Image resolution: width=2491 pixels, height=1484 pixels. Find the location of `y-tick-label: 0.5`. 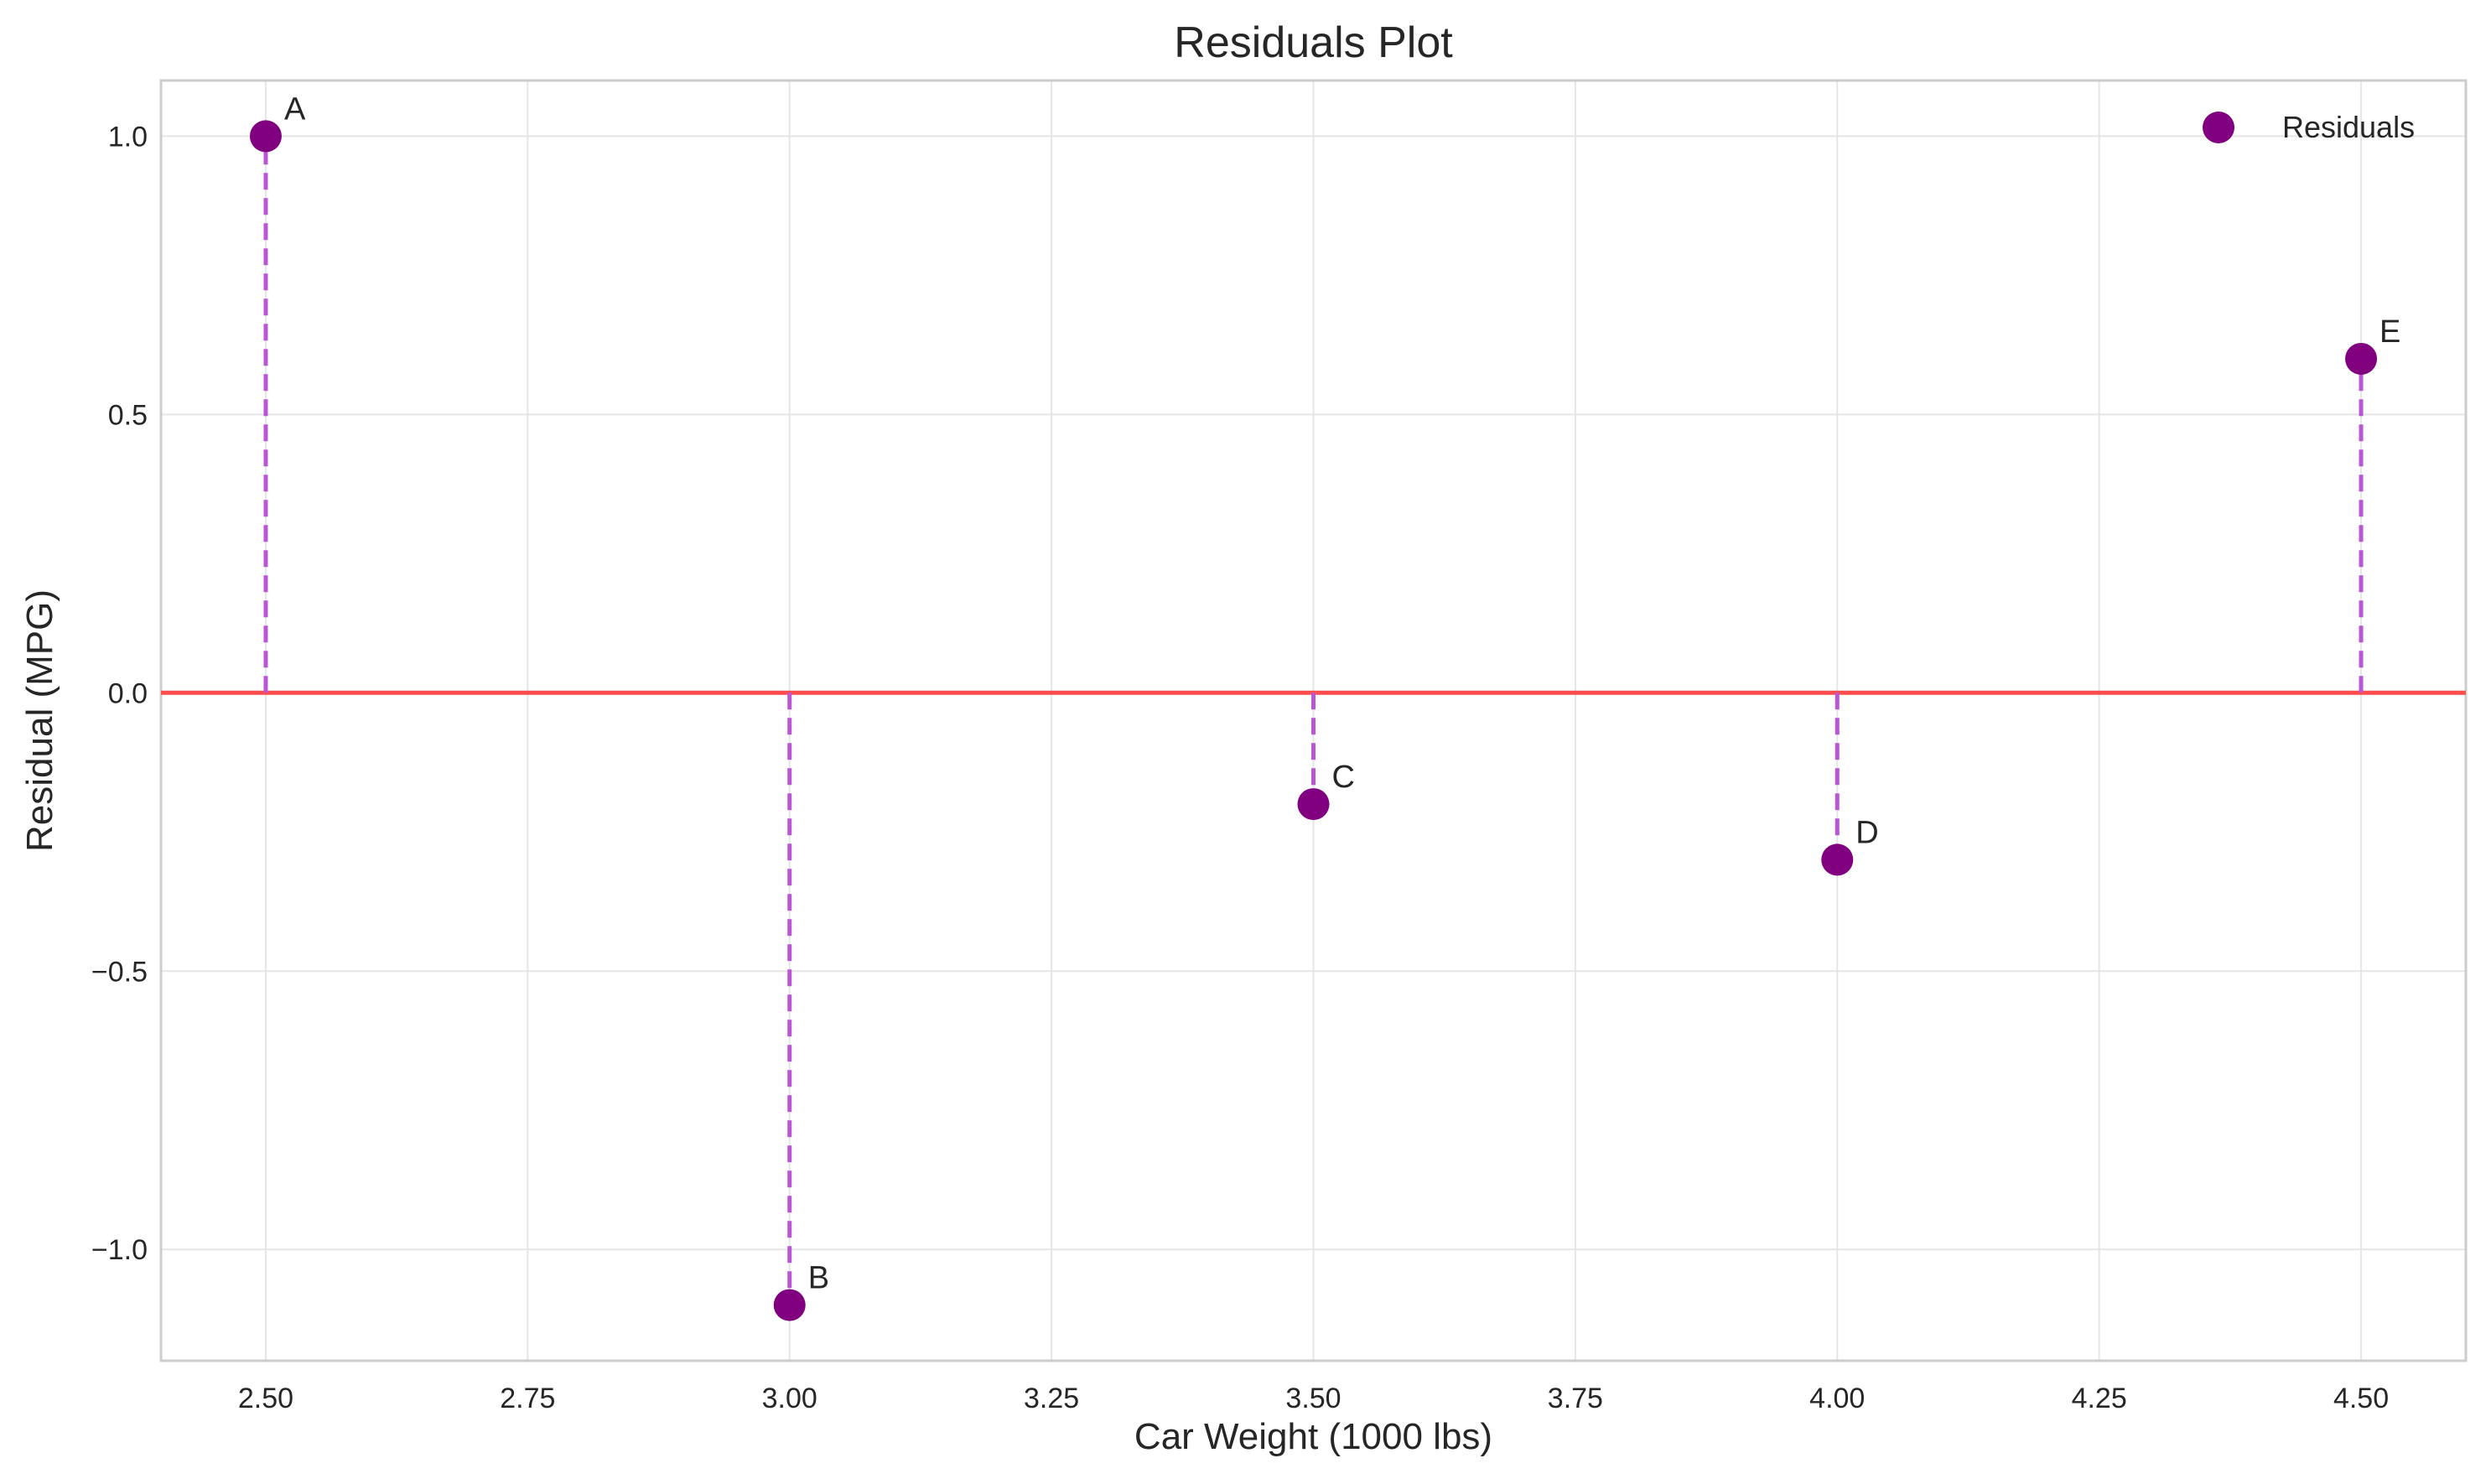

y-tick-label: 0.5 is located at coordinates (128, 415).